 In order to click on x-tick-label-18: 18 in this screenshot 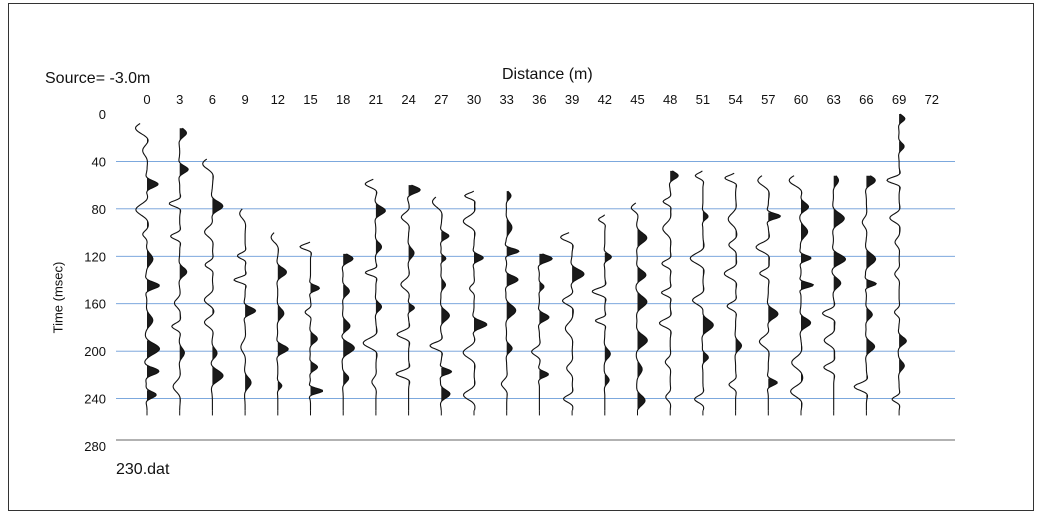, I will do `click(343, 99)`.